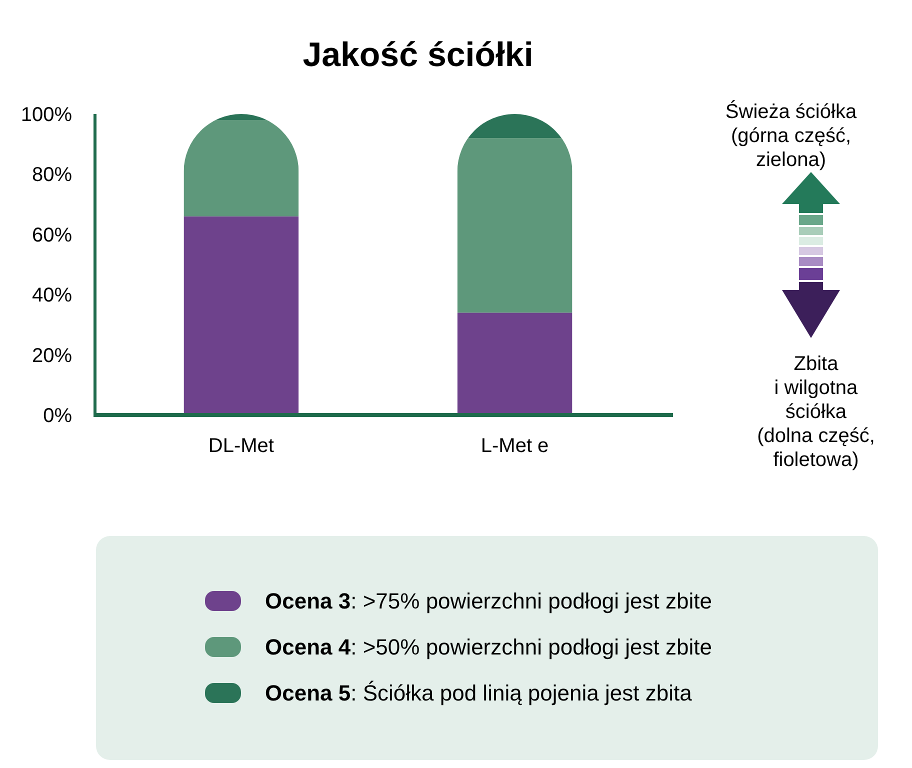 The height and width of the screenshot is (768, 912). Describe the element at coordinates (241, 446) in the screenshot. I see `x-tick-label: DL-Met` at that location.